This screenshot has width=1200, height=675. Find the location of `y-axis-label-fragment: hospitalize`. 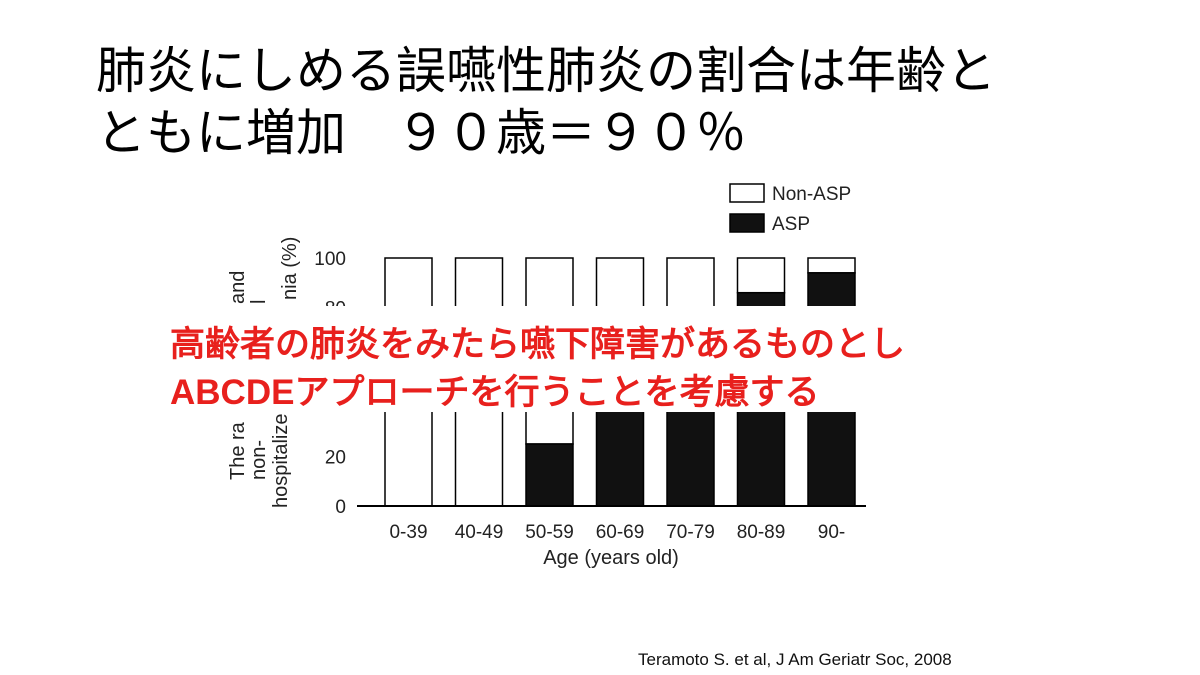

y-axis-label-fragment: hospitalize is located at coordinates (281, 460).